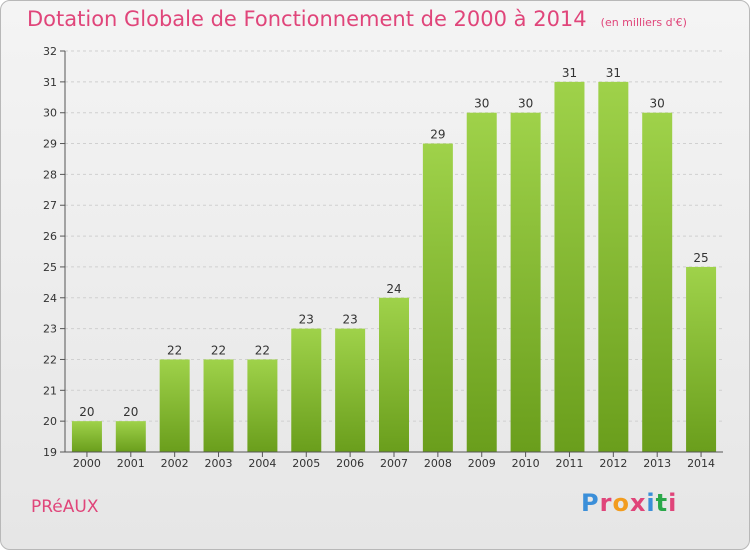  I want to click on y-tick-label: 30, so click(50, 113).